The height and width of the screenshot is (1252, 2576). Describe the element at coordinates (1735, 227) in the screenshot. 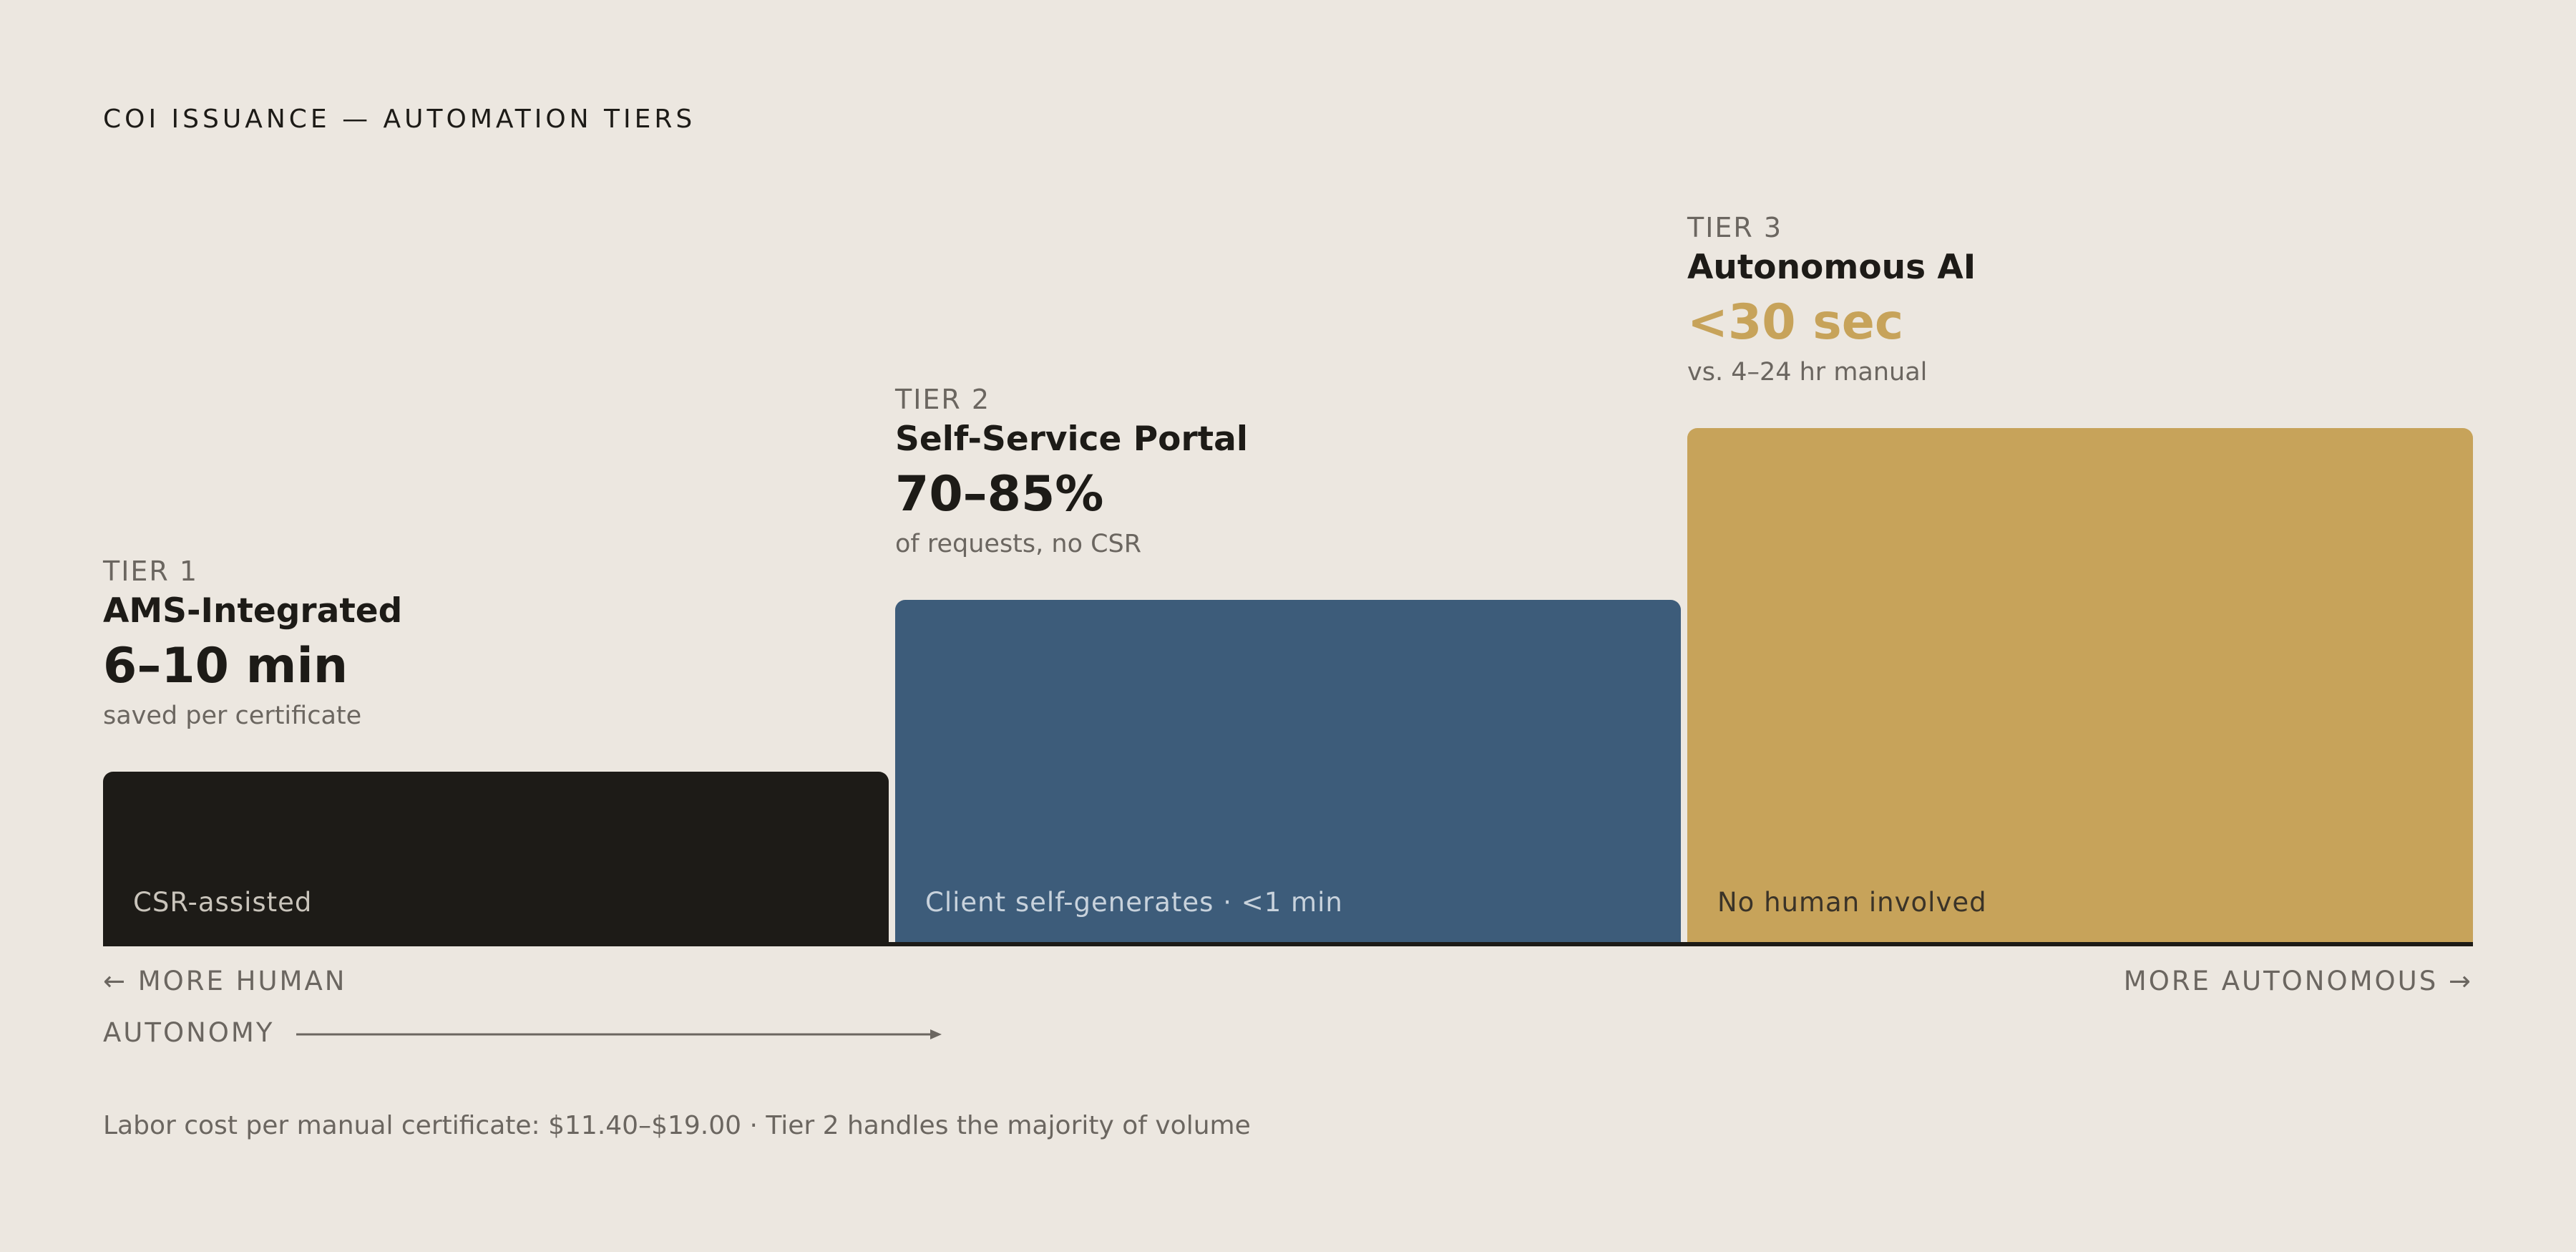

I see `tier-3-label: TIER 3` at that location.